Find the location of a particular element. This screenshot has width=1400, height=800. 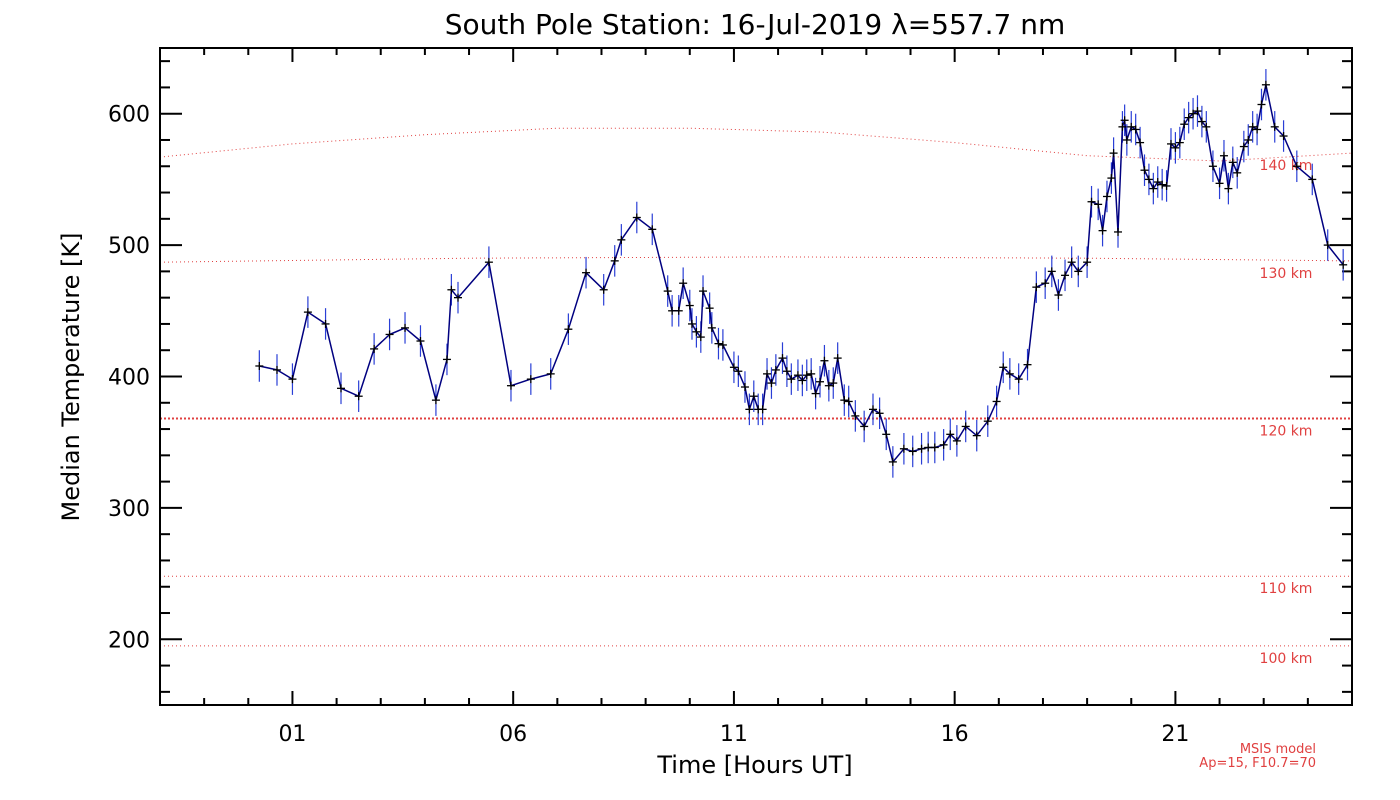

reference-label-130-km: 130 km is located at coordinates (1286, 274).